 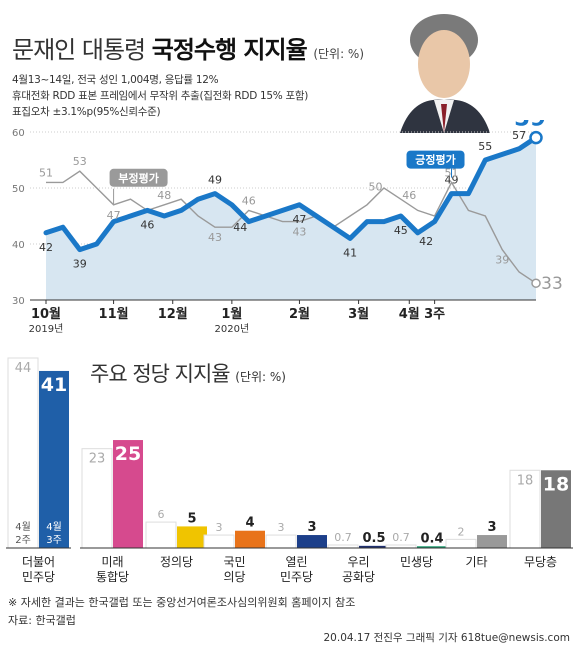 I want to click on this-week-value: 0.4, so click(x=431, y=538).